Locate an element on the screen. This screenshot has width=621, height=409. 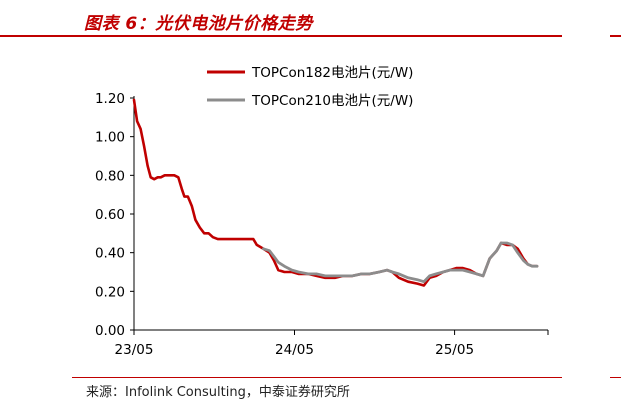
footer-divider is located at coordinates (317, 377).